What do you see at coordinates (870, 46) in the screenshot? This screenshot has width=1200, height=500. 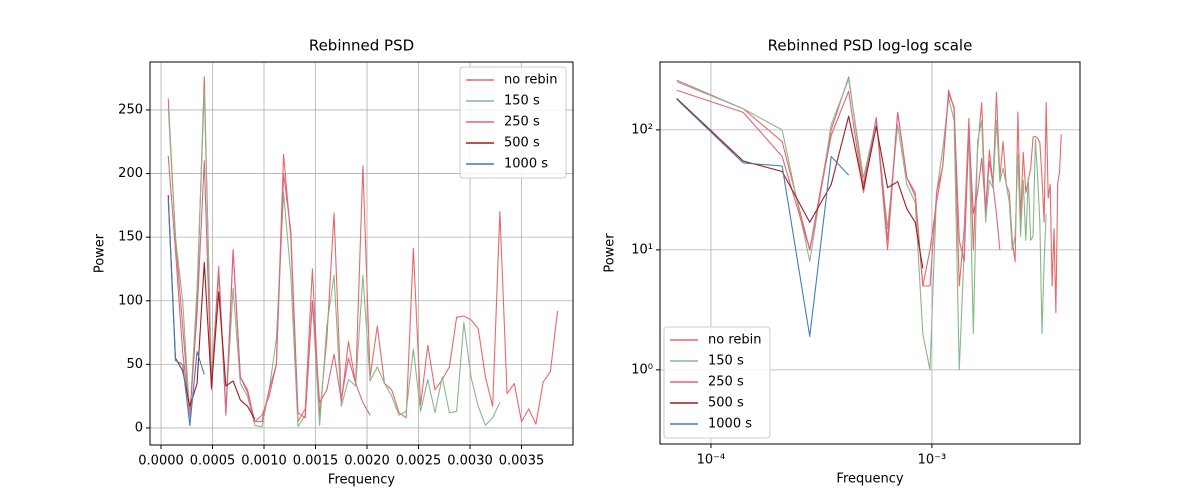 I see `chart-title: Rebinned PSD log-log scale` at bounding box center [870, 46].